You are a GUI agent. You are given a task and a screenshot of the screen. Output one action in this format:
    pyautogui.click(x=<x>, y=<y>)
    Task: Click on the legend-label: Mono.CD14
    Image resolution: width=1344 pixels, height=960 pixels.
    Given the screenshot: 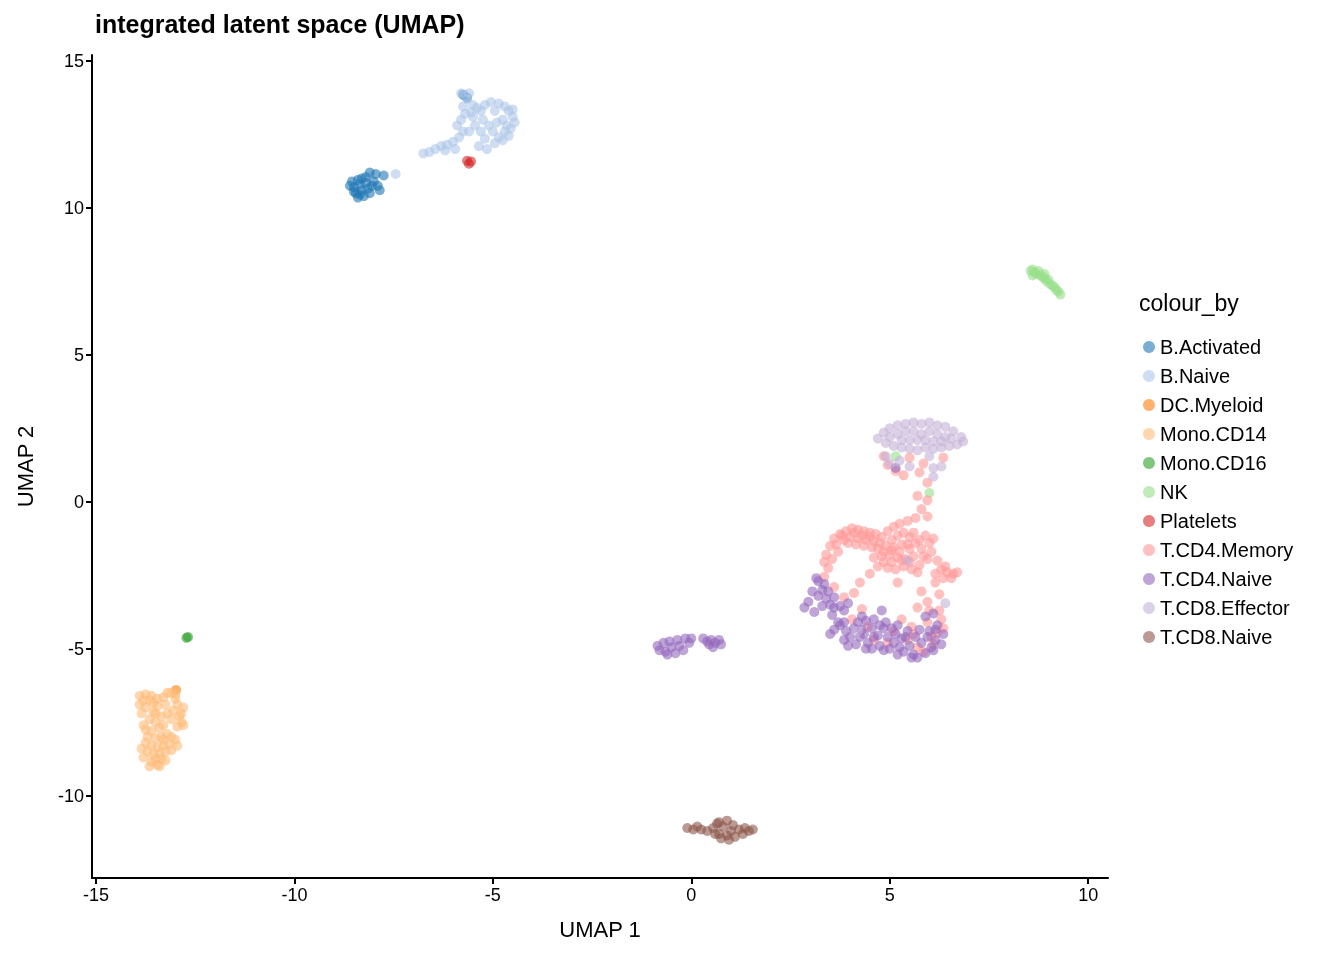 What is the action you would take?
    pyautogui.click(x=1213, y=434)
    